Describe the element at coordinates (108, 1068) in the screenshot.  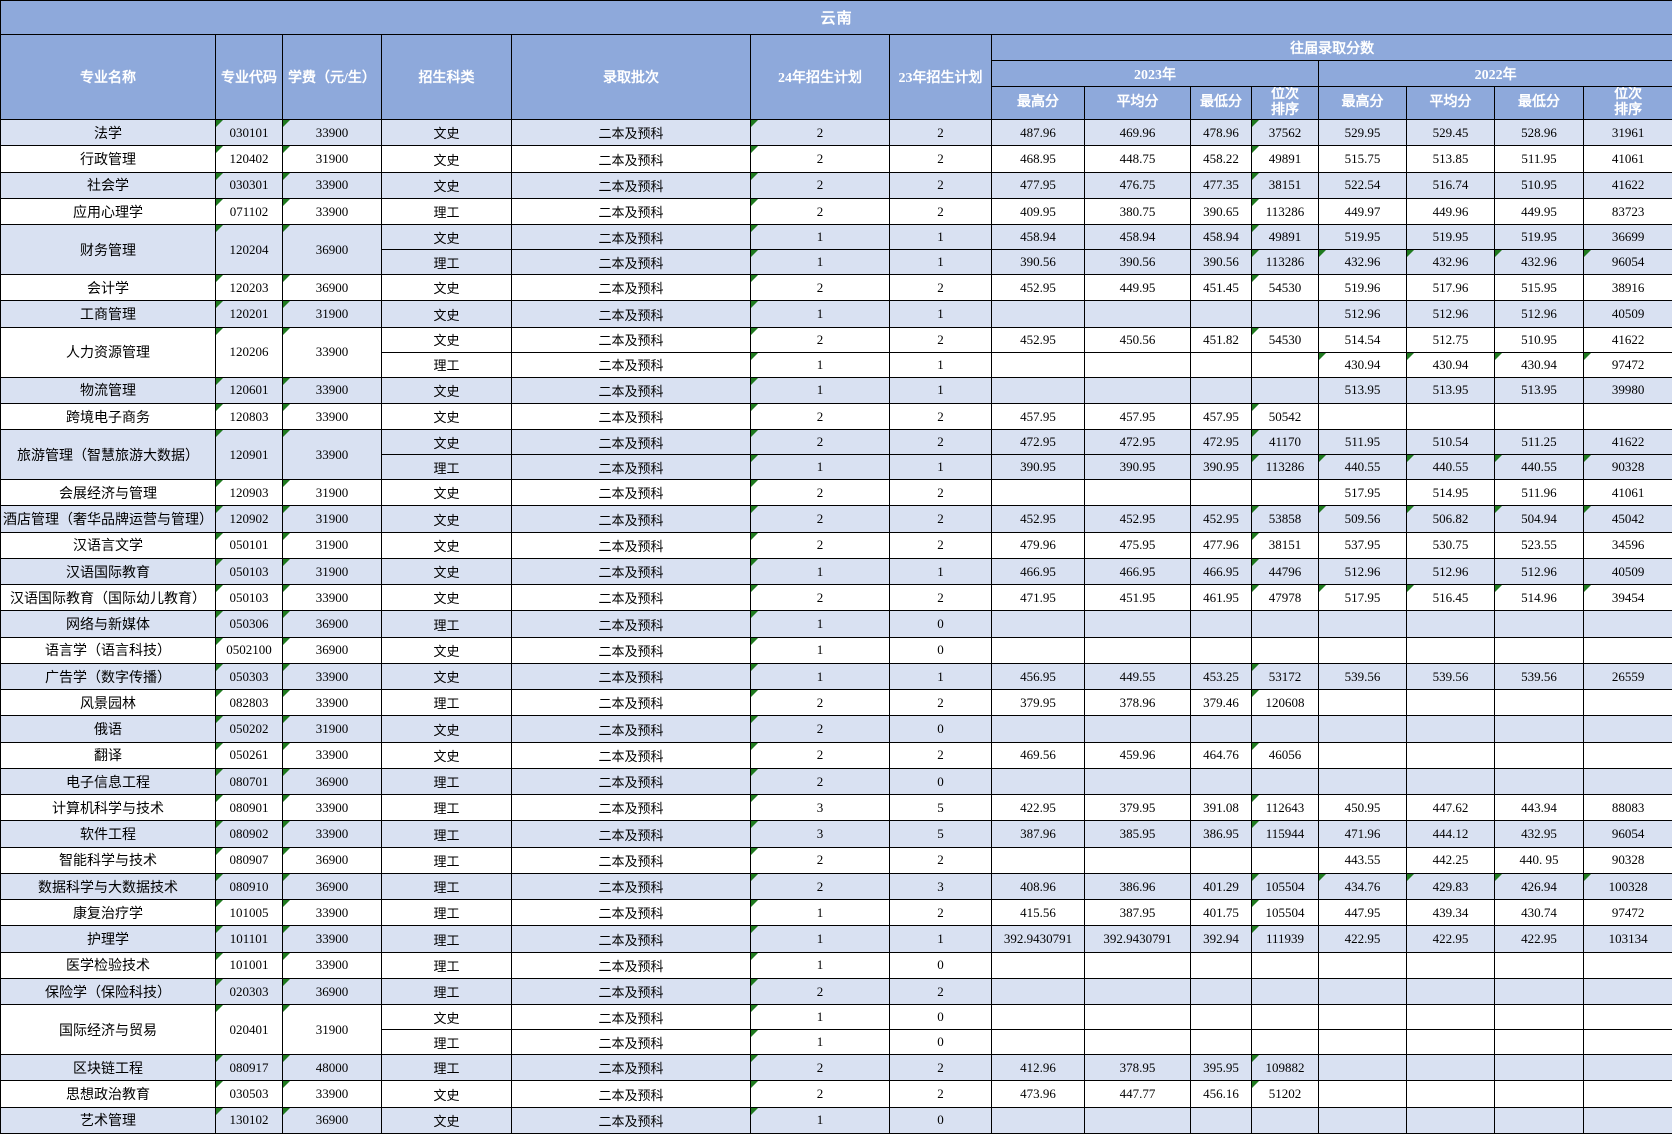
I see `cell-major-name: 区块链工程` at that location.